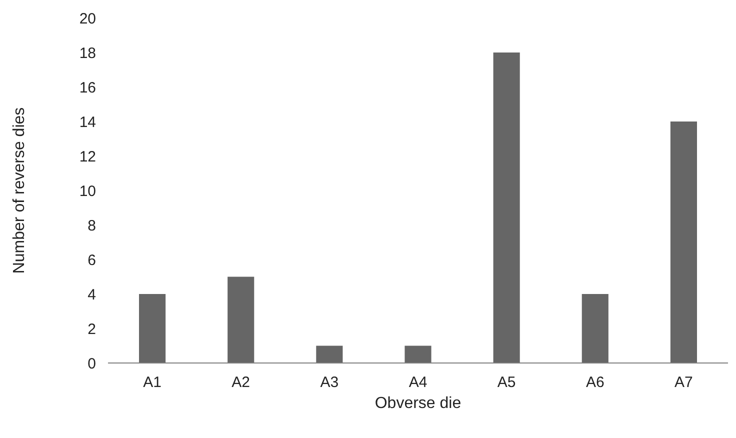 The height and width of the screenshot is (438, 736). Describe the element at coordinates (87, 191) in the screenshot. I see `y-tick-label: 10` at that location.